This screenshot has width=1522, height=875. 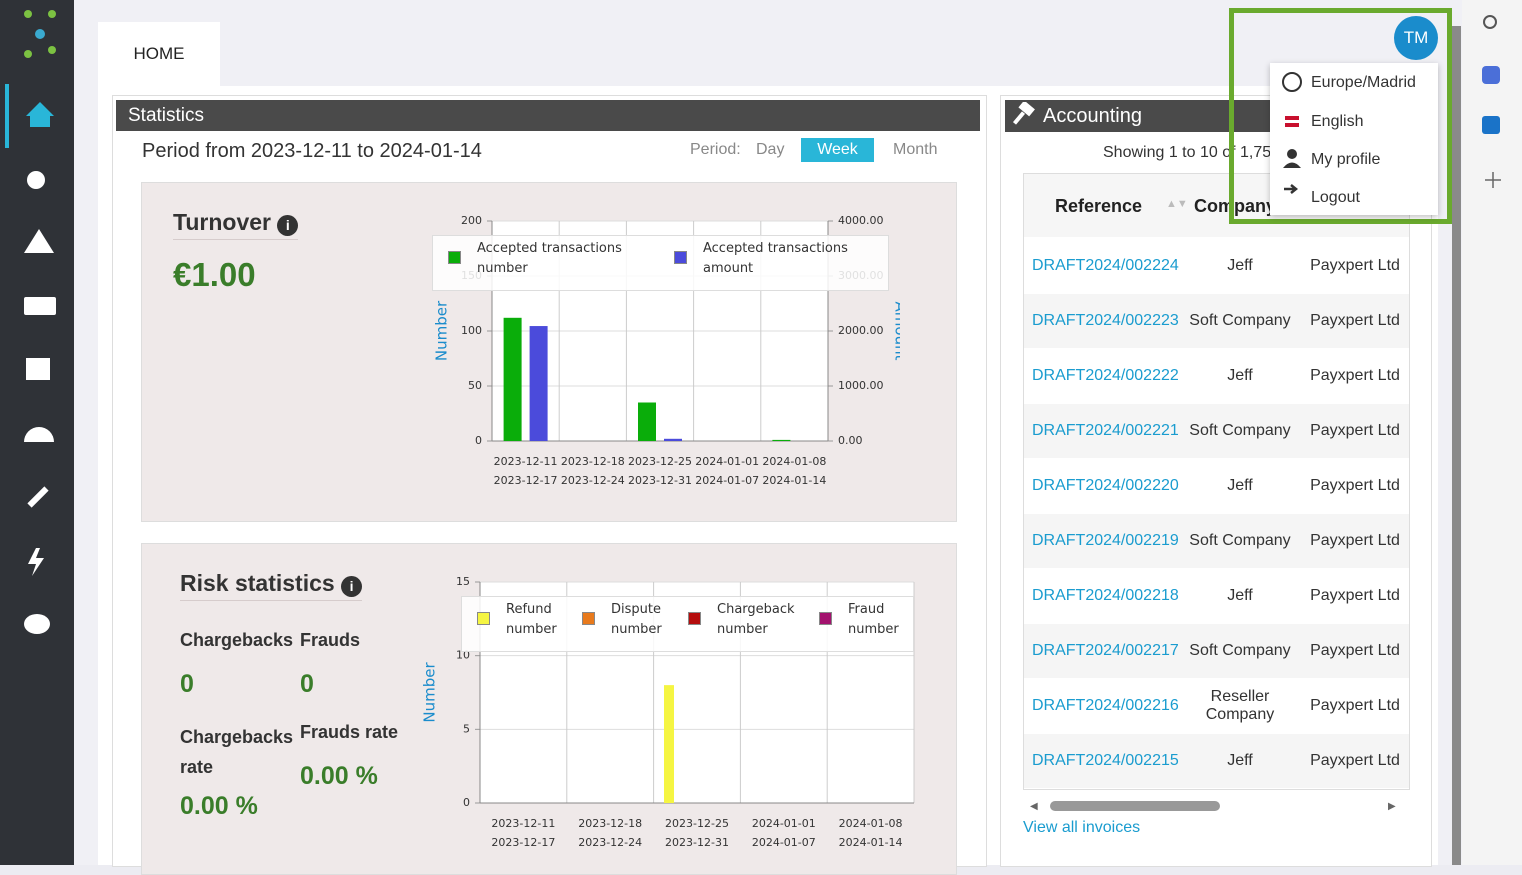 What do you see at coordinates (1105, 705) in the screenshot?
I see `invoice-link: DRAFT2024/002216` at bounding box center [1105, 705].